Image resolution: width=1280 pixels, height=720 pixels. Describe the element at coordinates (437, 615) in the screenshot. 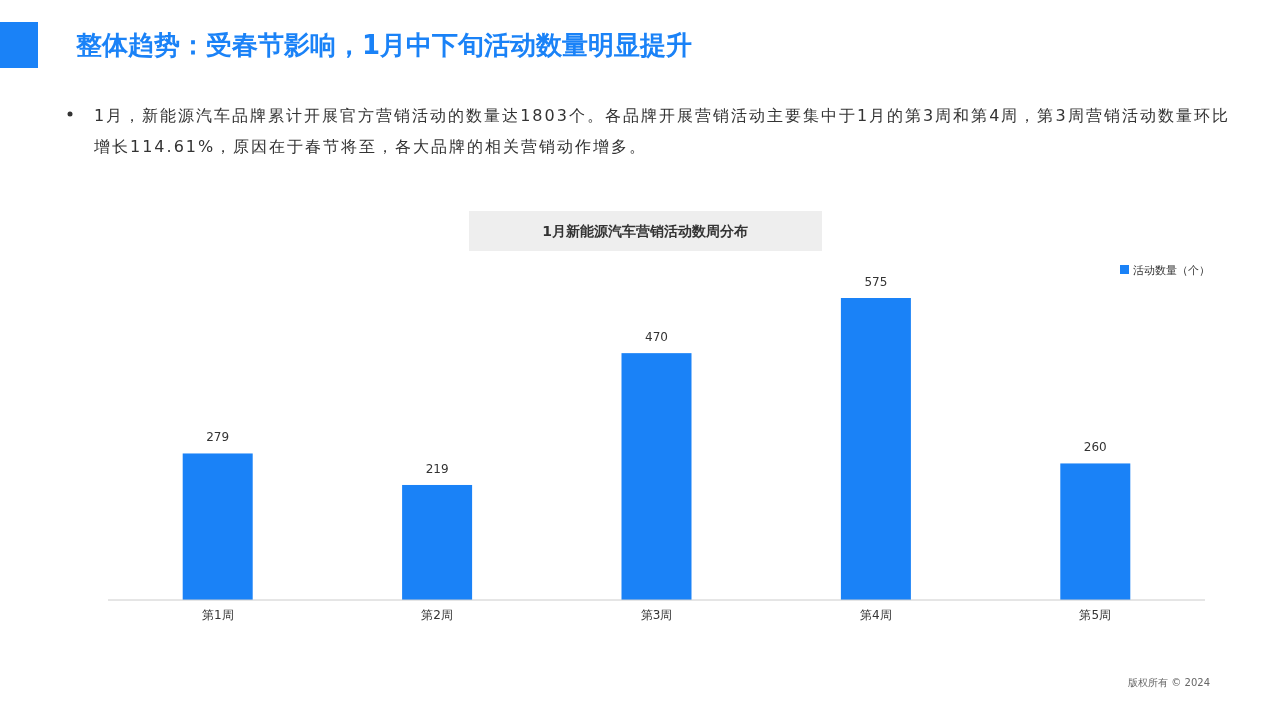

I see `x-tick-label: 第2周` at that location.